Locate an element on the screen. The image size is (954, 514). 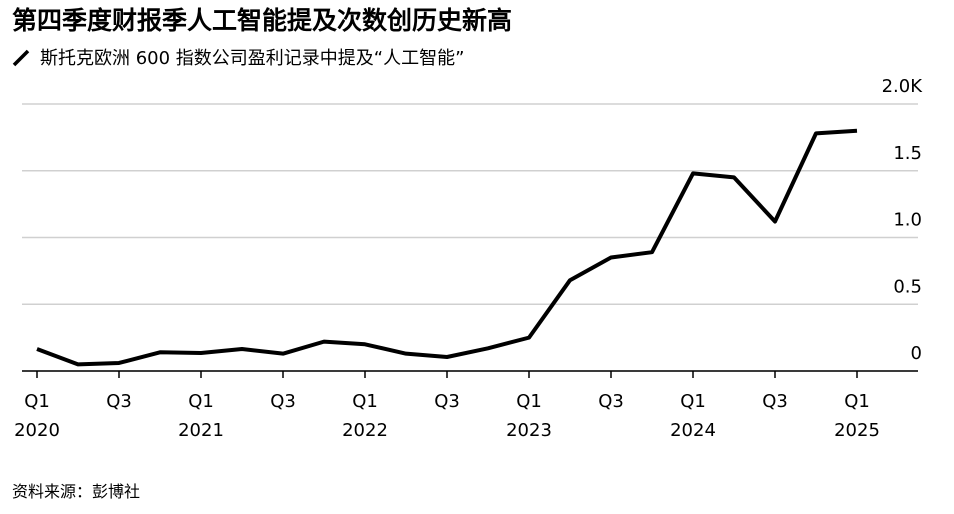
subtitle-icon is located at coordinates (21, 58).